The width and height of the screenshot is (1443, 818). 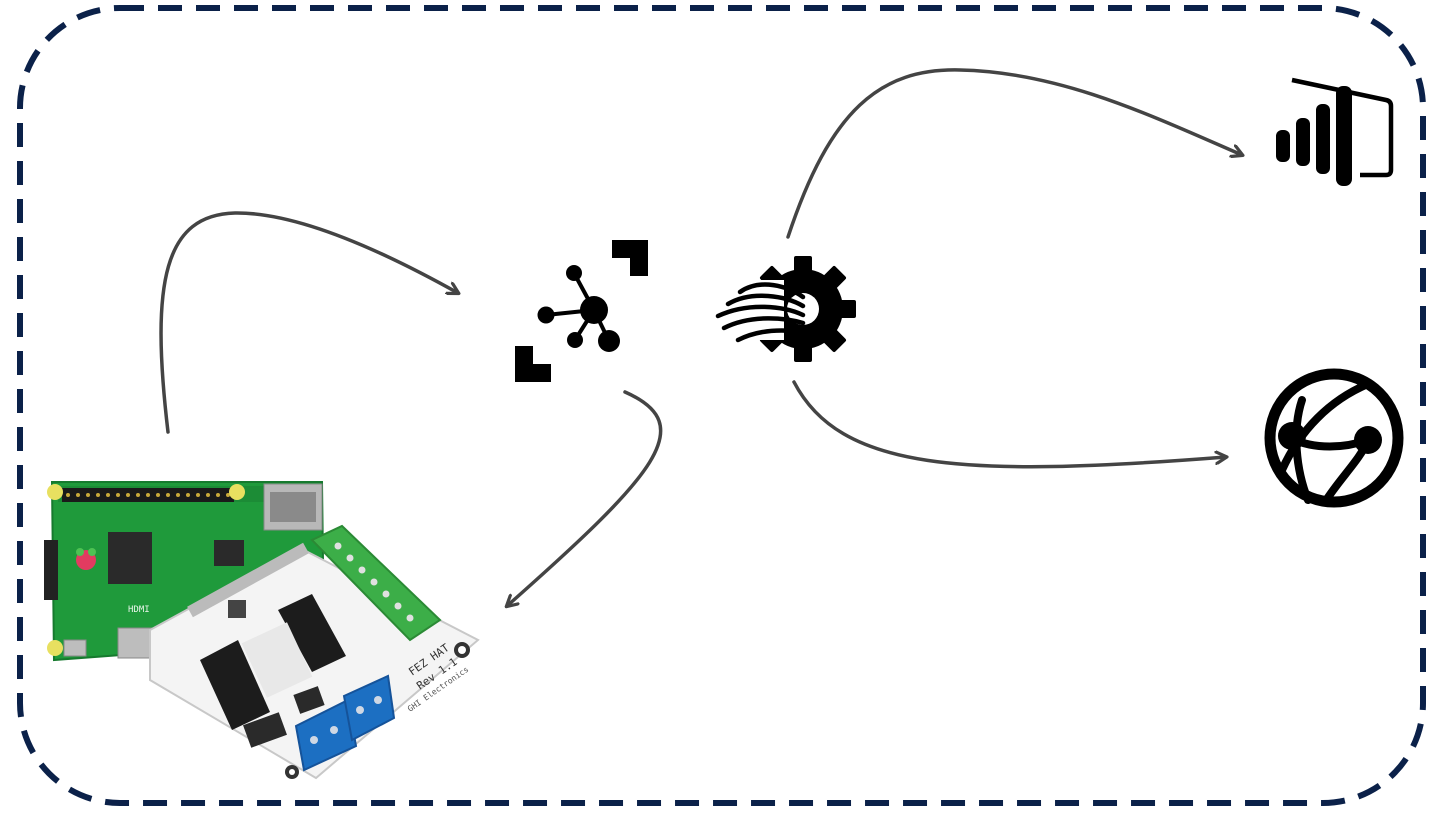 I want to click on stream-analytics-icon, so click(x=784, y=309).